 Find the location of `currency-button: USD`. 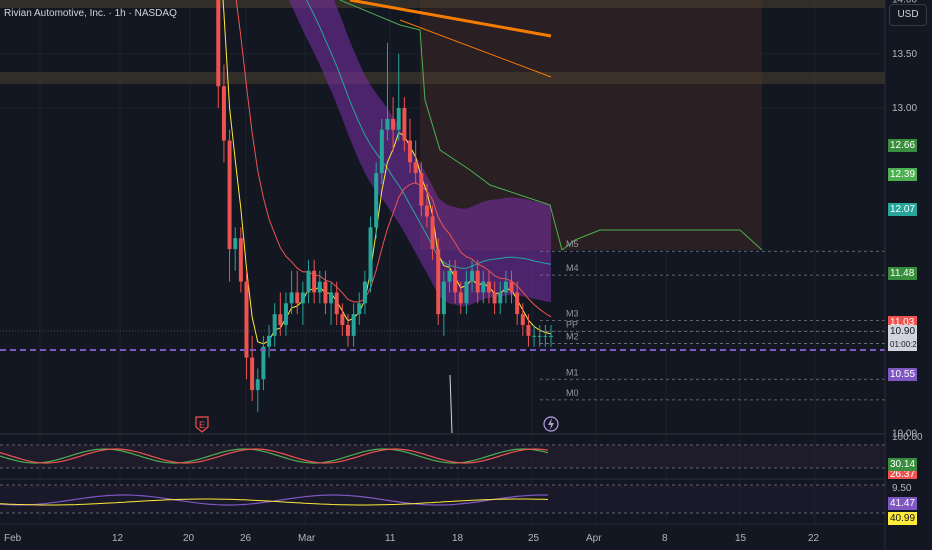

currency-button: USD is located at coordinates (908, 15).